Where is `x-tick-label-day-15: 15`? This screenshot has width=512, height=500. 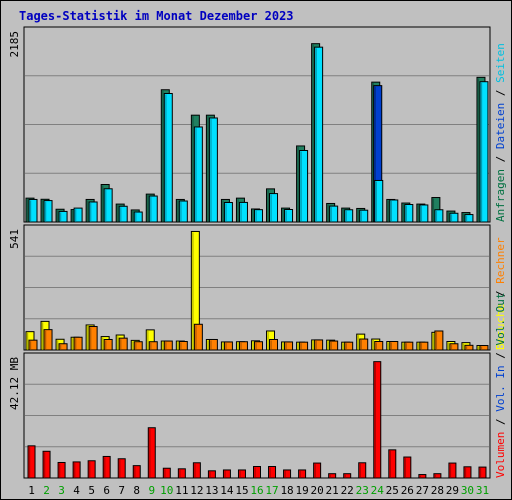 x-tick-label-day-15: 15 is located at coordinates (241, 490).